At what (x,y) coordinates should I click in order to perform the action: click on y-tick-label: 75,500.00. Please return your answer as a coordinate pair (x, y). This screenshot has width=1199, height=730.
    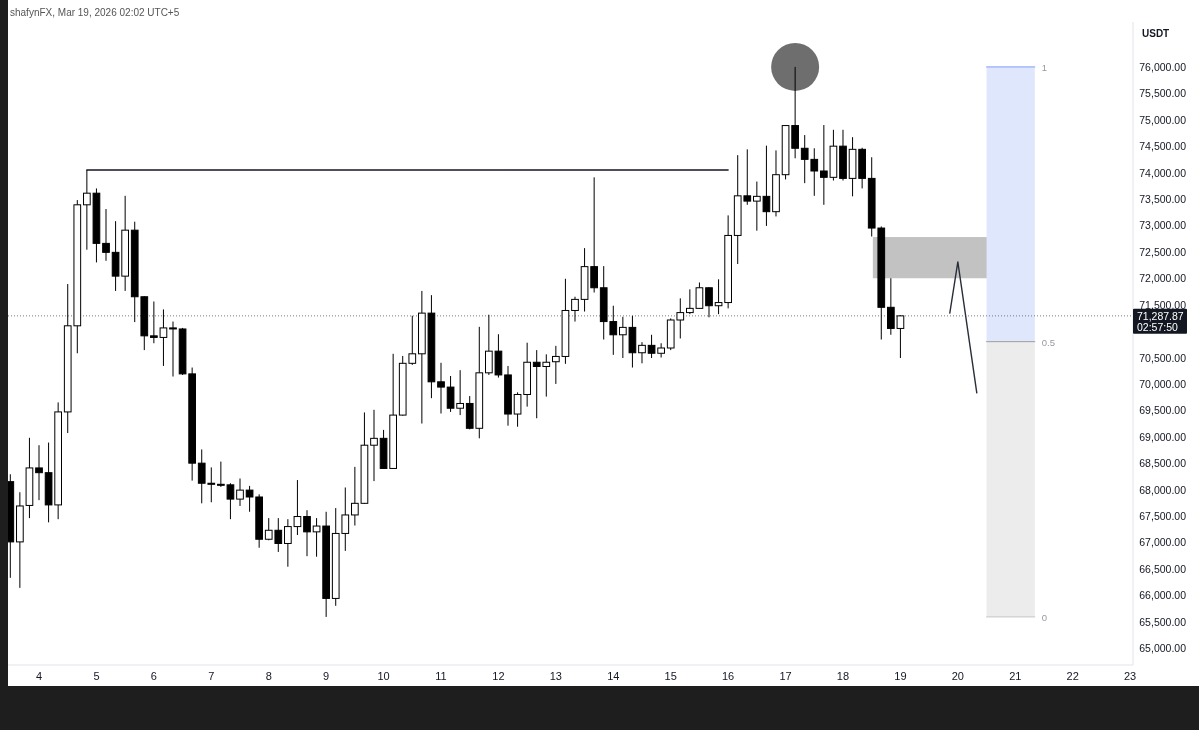
    Looking at the image, I should click on (1163, 93).